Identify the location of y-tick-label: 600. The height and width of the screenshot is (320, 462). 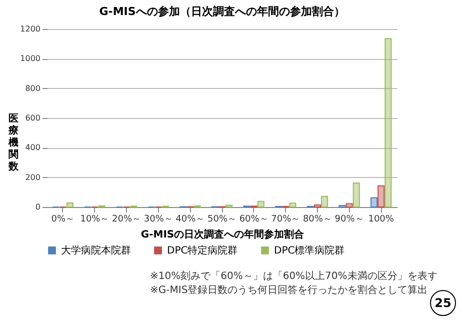
(32, 118).